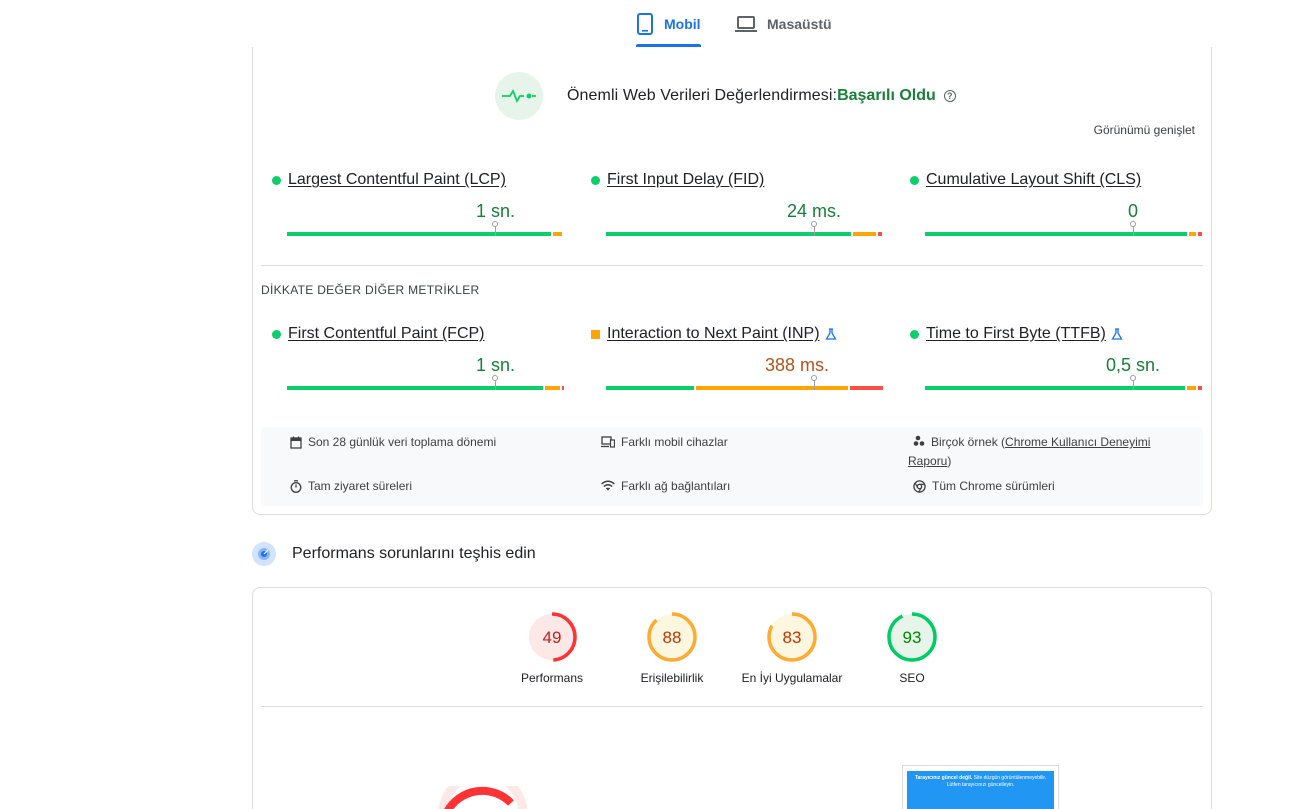  What do you see at coordinates (682, 23) in the screenshot?
I see `tab-mobile-label: Mobil` at bounding box center [682, 23].